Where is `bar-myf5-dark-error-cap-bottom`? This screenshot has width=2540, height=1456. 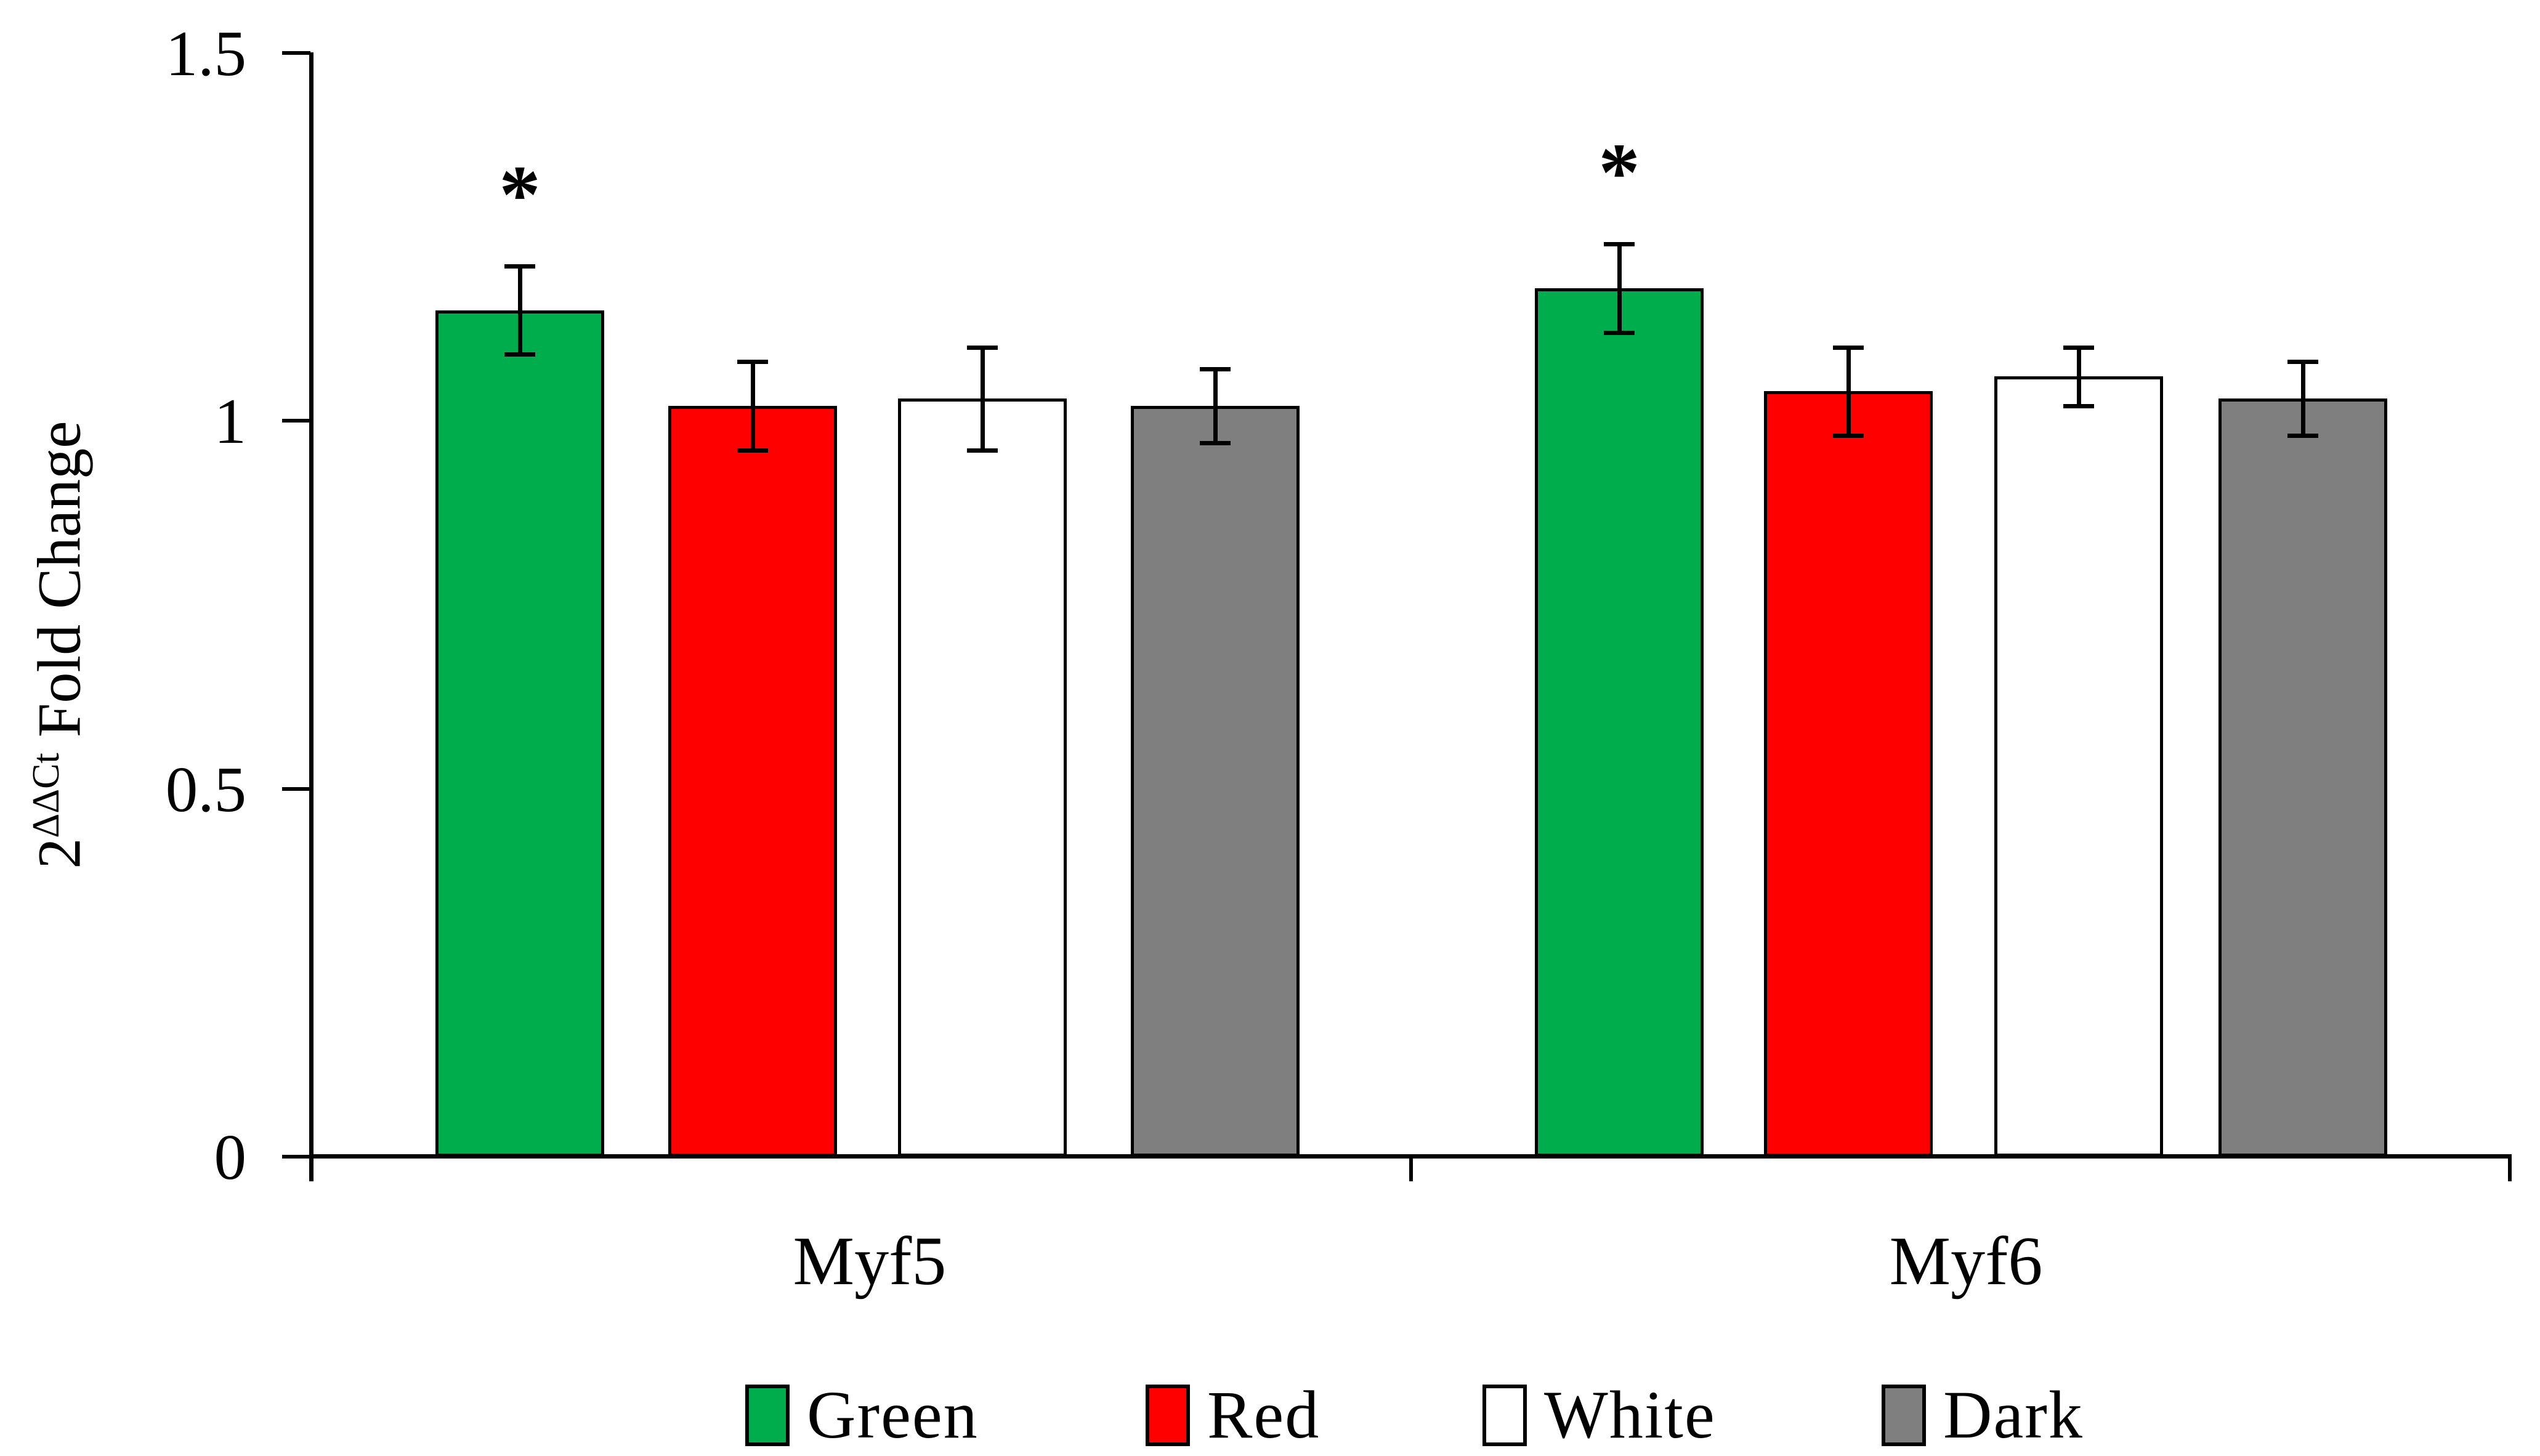
bar-myf5-dark-error-cap-bottom is located at coordinates (1216, 442).